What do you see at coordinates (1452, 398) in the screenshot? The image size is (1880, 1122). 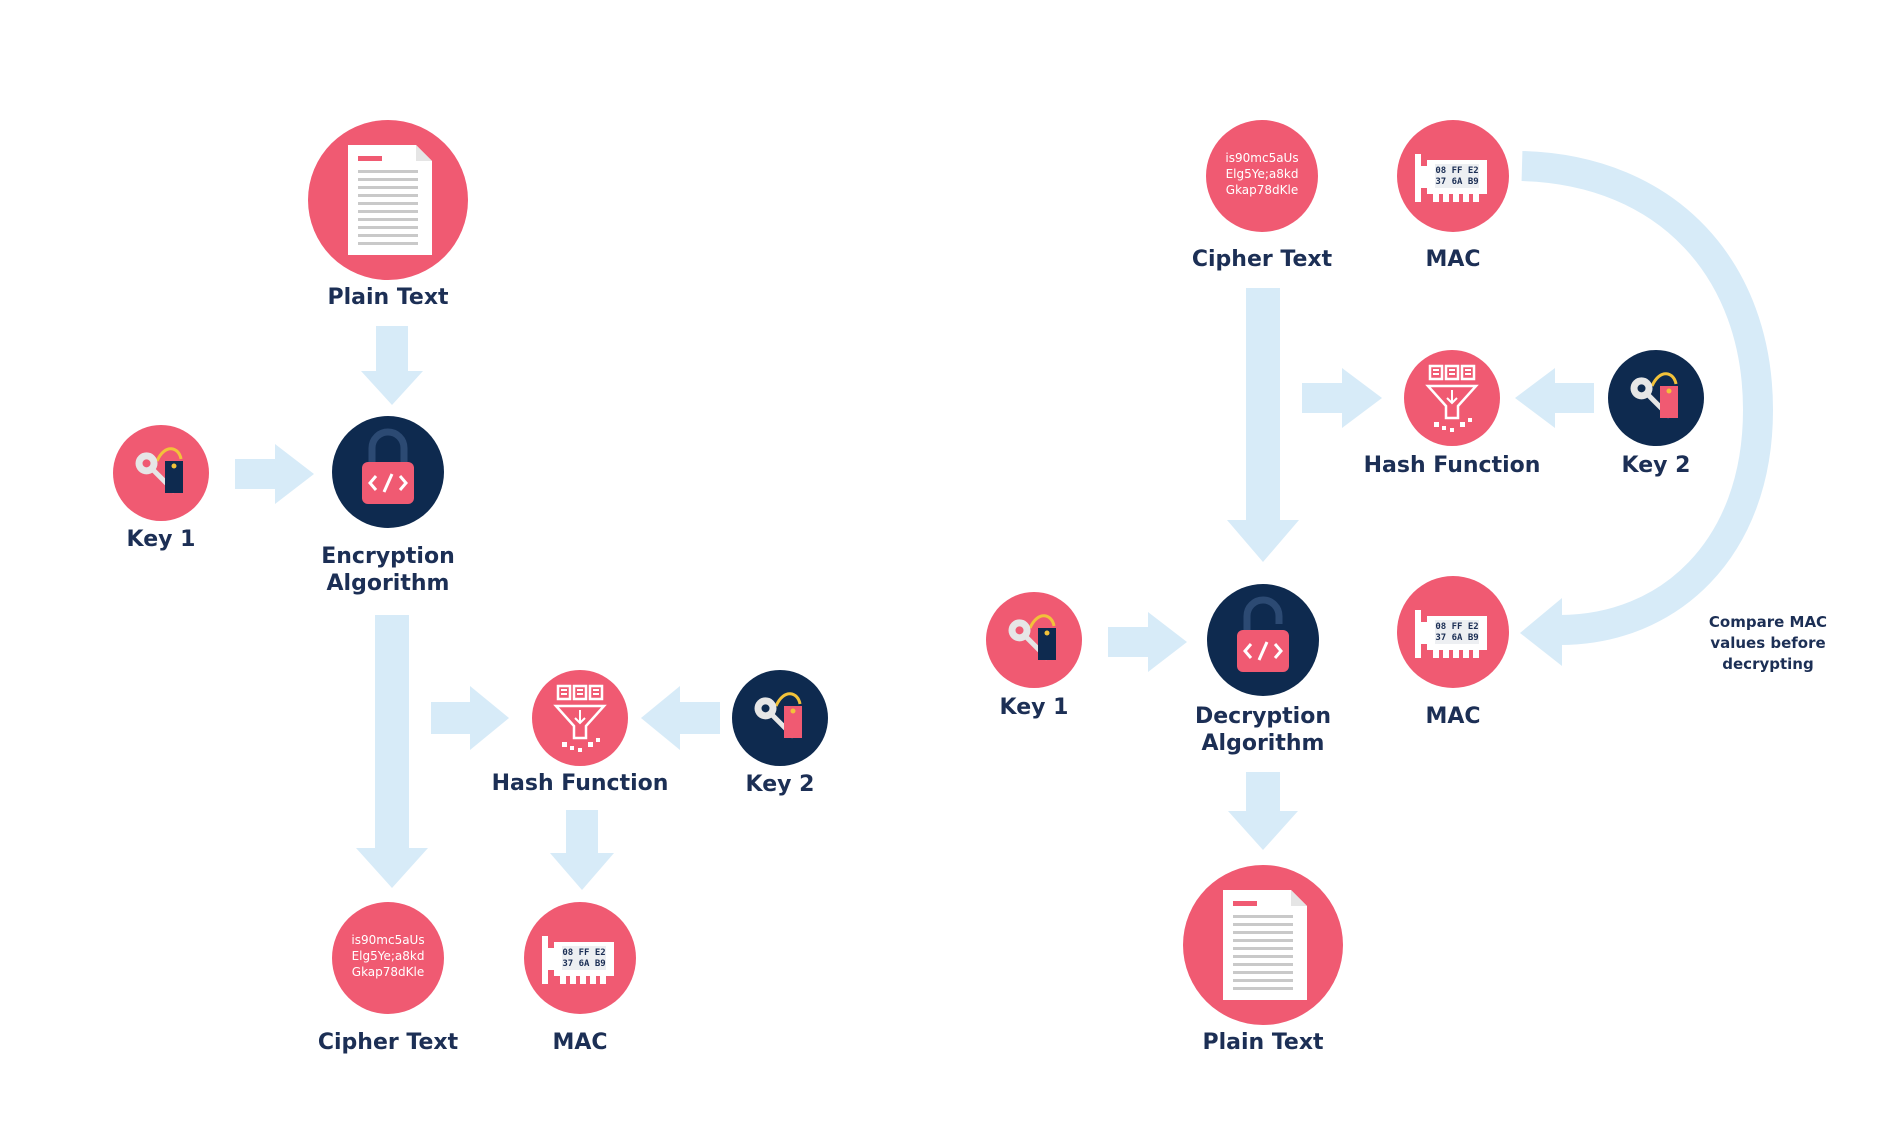 I see `node-hash-function-right` at bounding box center [1452, 398].